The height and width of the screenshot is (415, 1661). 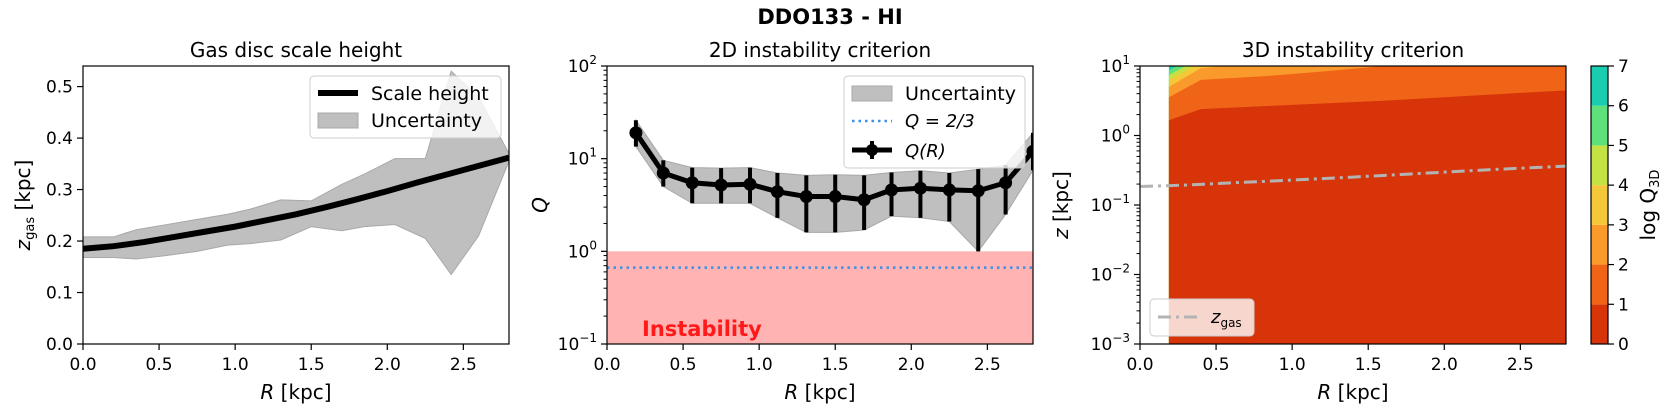 What do you see at coordinates (819, 392) in the screenshot?
I see `panel2-xlabel: R [kpc]` at bounding box center [819, 392].